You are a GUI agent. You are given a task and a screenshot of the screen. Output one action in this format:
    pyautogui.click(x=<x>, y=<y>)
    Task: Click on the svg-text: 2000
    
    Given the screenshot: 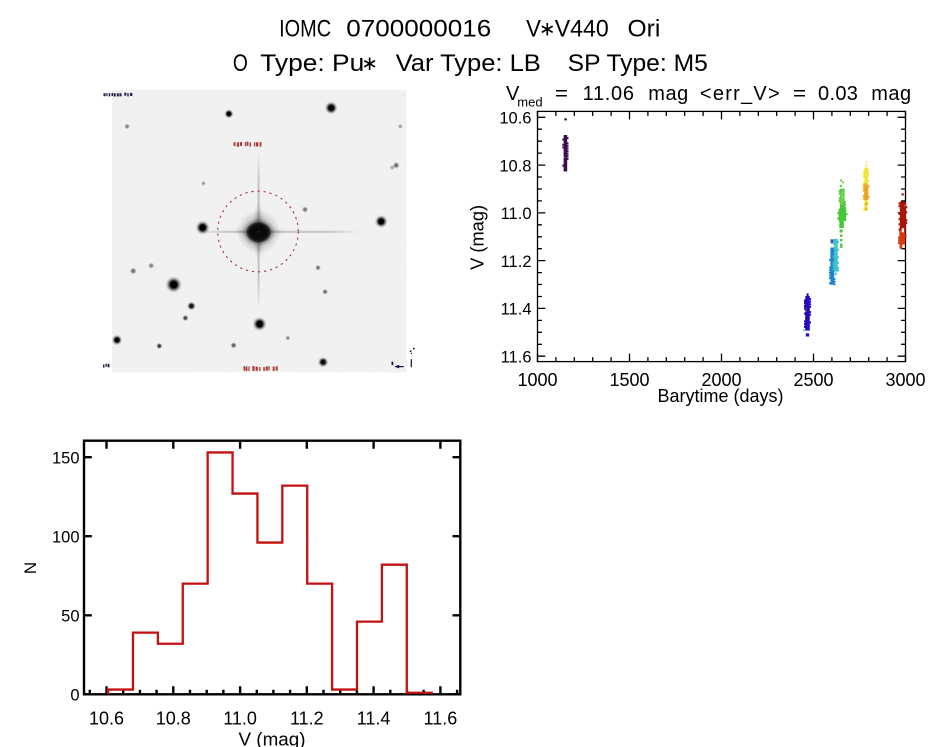 What is the action you would take?
    pyautogui.click(x=721, y=380)
    